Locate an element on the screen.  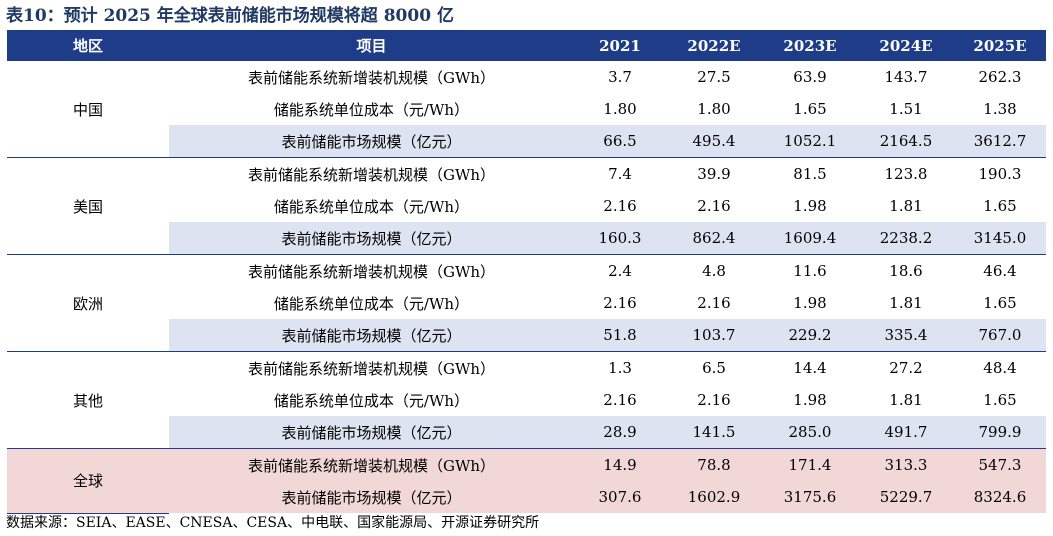
value-cell: 307.6 is located at coordinates (620, 497).